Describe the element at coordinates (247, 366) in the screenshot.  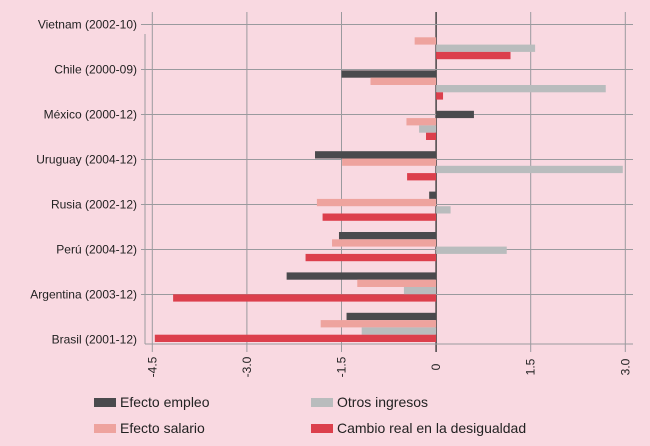
I see `x-tick-label: -3.0` at that location.